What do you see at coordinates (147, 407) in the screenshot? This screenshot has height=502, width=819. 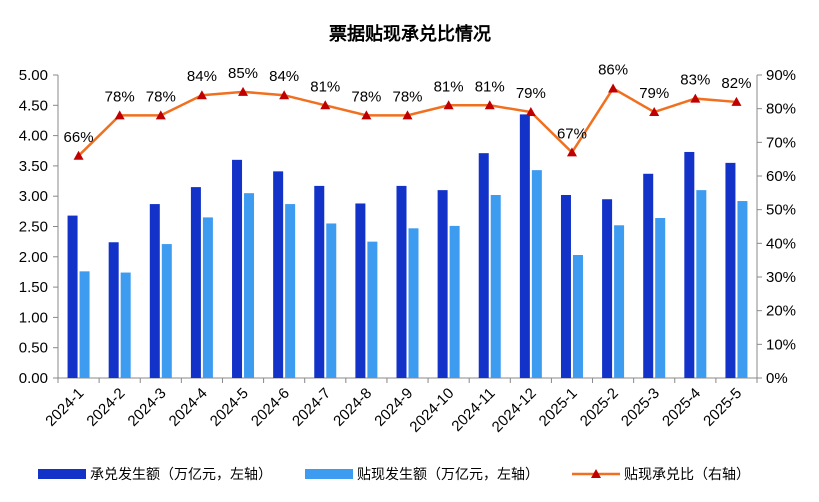 I see `x-tick-label: 2024-3` at bounding box center [147, 407].